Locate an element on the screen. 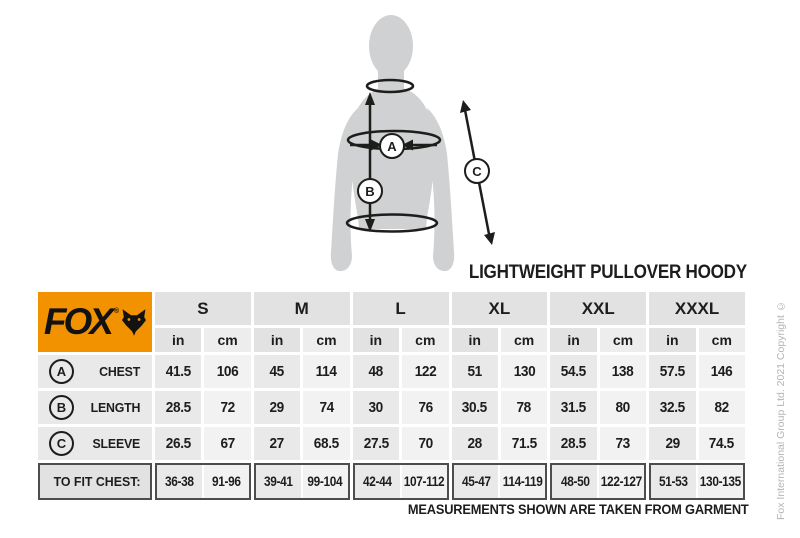 Image resolution: width=800 pixels, height=538 pixels. table-cell: 31.5 is located at coordinates (573, 407).